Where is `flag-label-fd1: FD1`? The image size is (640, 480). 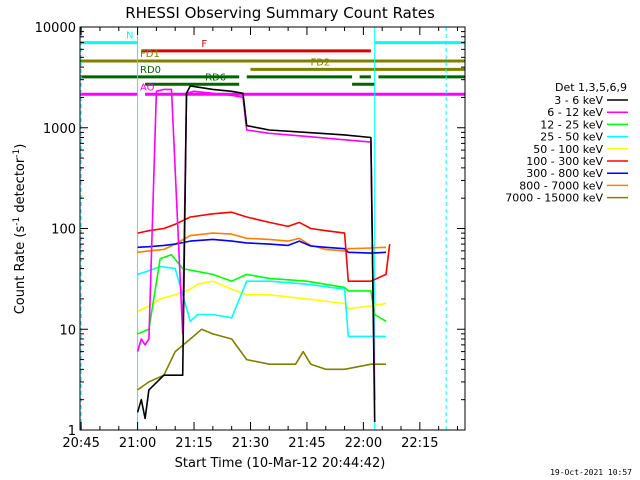 flag-label-fd1: FD1 is located at coordinates (150, 54).